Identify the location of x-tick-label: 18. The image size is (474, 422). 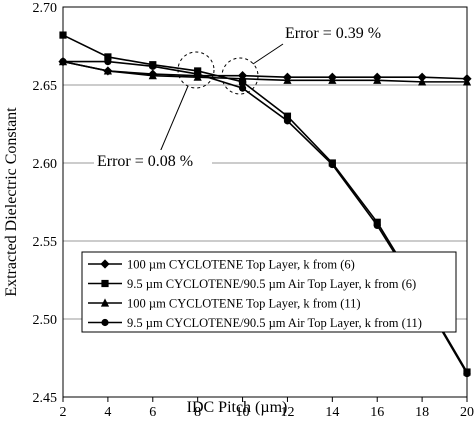
(422, 411).